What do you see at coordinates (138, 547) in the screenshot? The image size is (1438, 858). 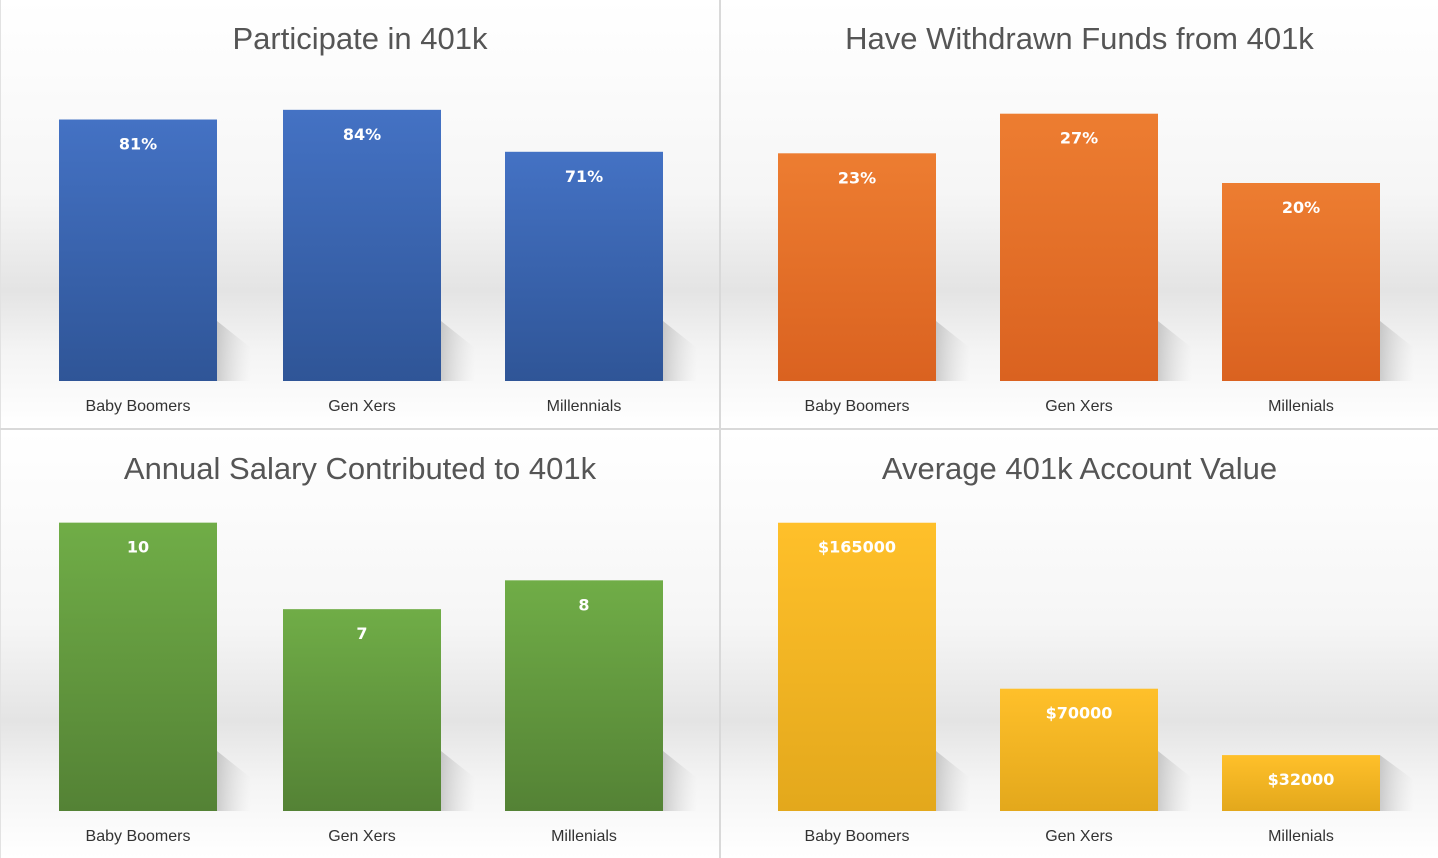 I see `data-label-baby-boomers: 10` at bounding box center [138, 547].